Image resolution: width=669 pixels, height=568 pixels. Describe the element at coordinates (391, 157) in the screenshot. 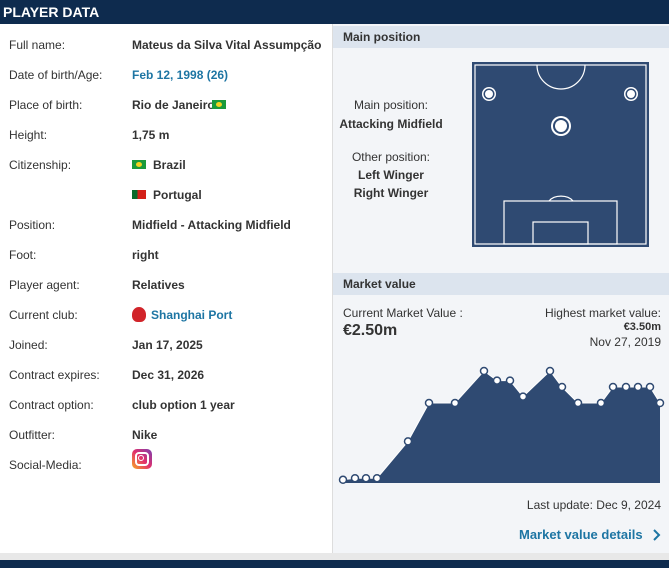

I see `label: Other position:` at that location.